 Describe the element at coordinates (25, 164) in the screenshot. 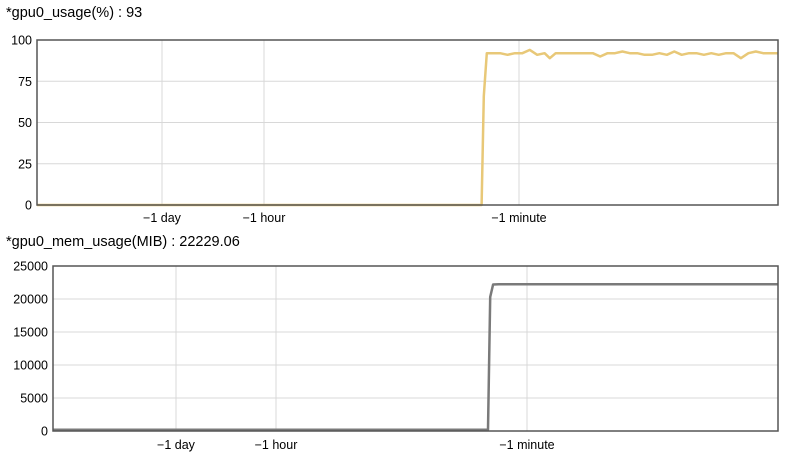

I see `gpu-usage-y-tick-label: 25` at that location.